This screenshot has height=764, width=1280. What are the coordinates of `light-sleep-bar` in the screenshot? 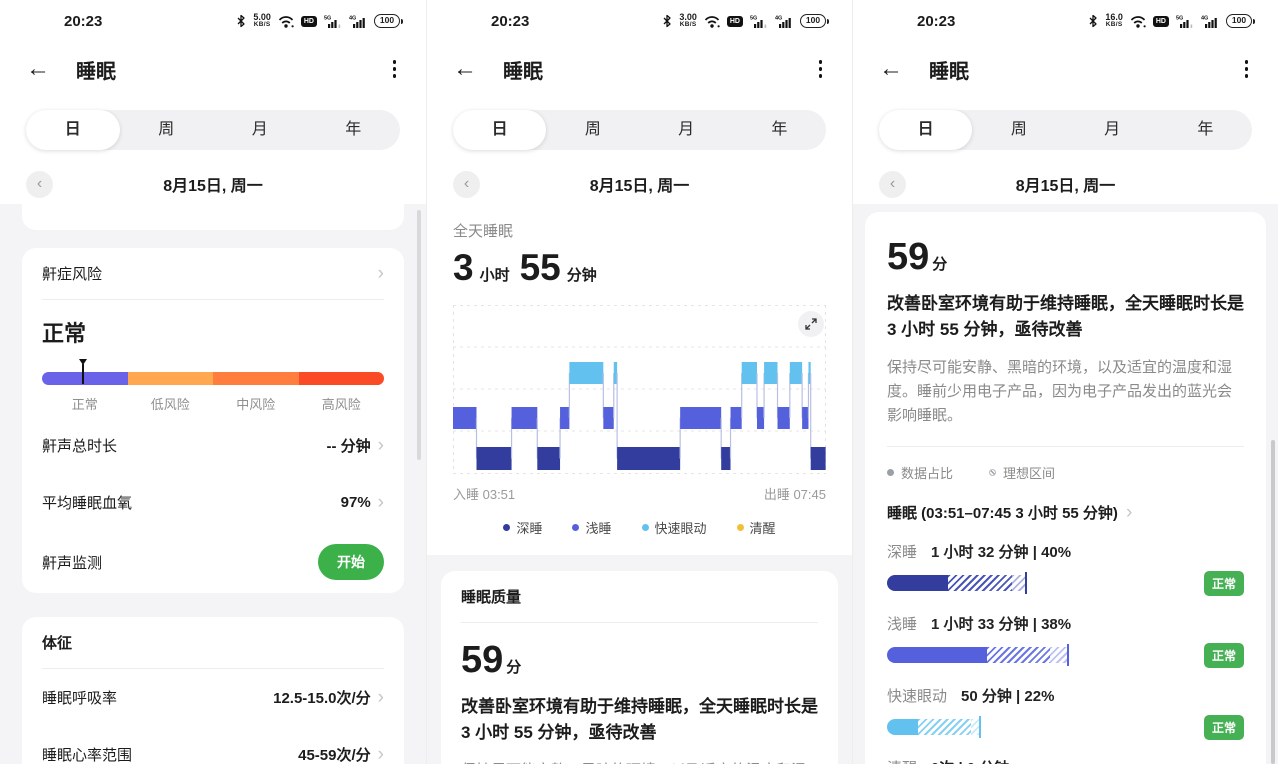 It's located at (983, 655).